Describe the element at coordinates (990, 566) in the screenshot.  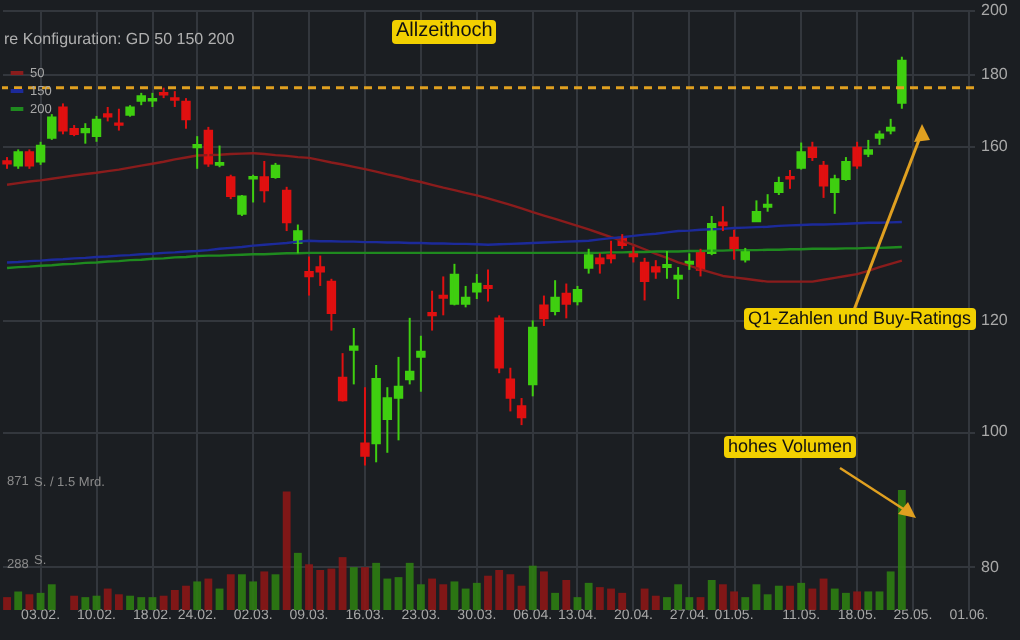
I see `y-tick-label: 80` at that location.